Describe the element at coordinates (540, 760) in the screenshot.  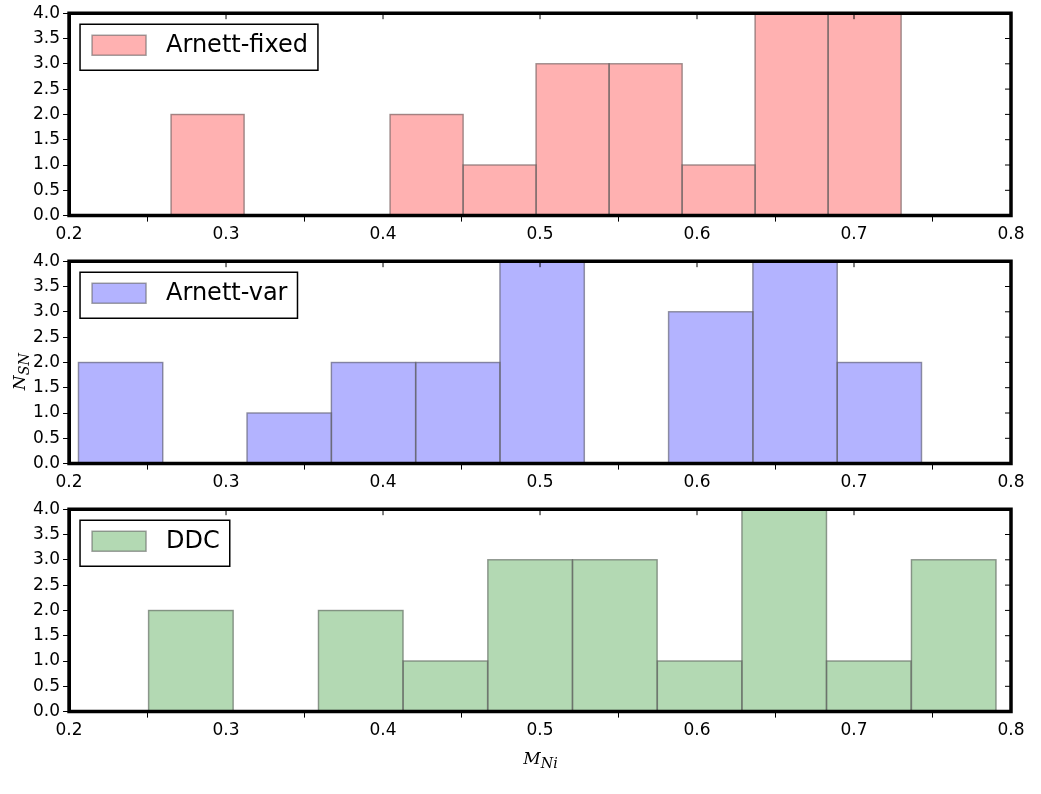
I see `x-axis-title: M$_{Ni}$` at that location.